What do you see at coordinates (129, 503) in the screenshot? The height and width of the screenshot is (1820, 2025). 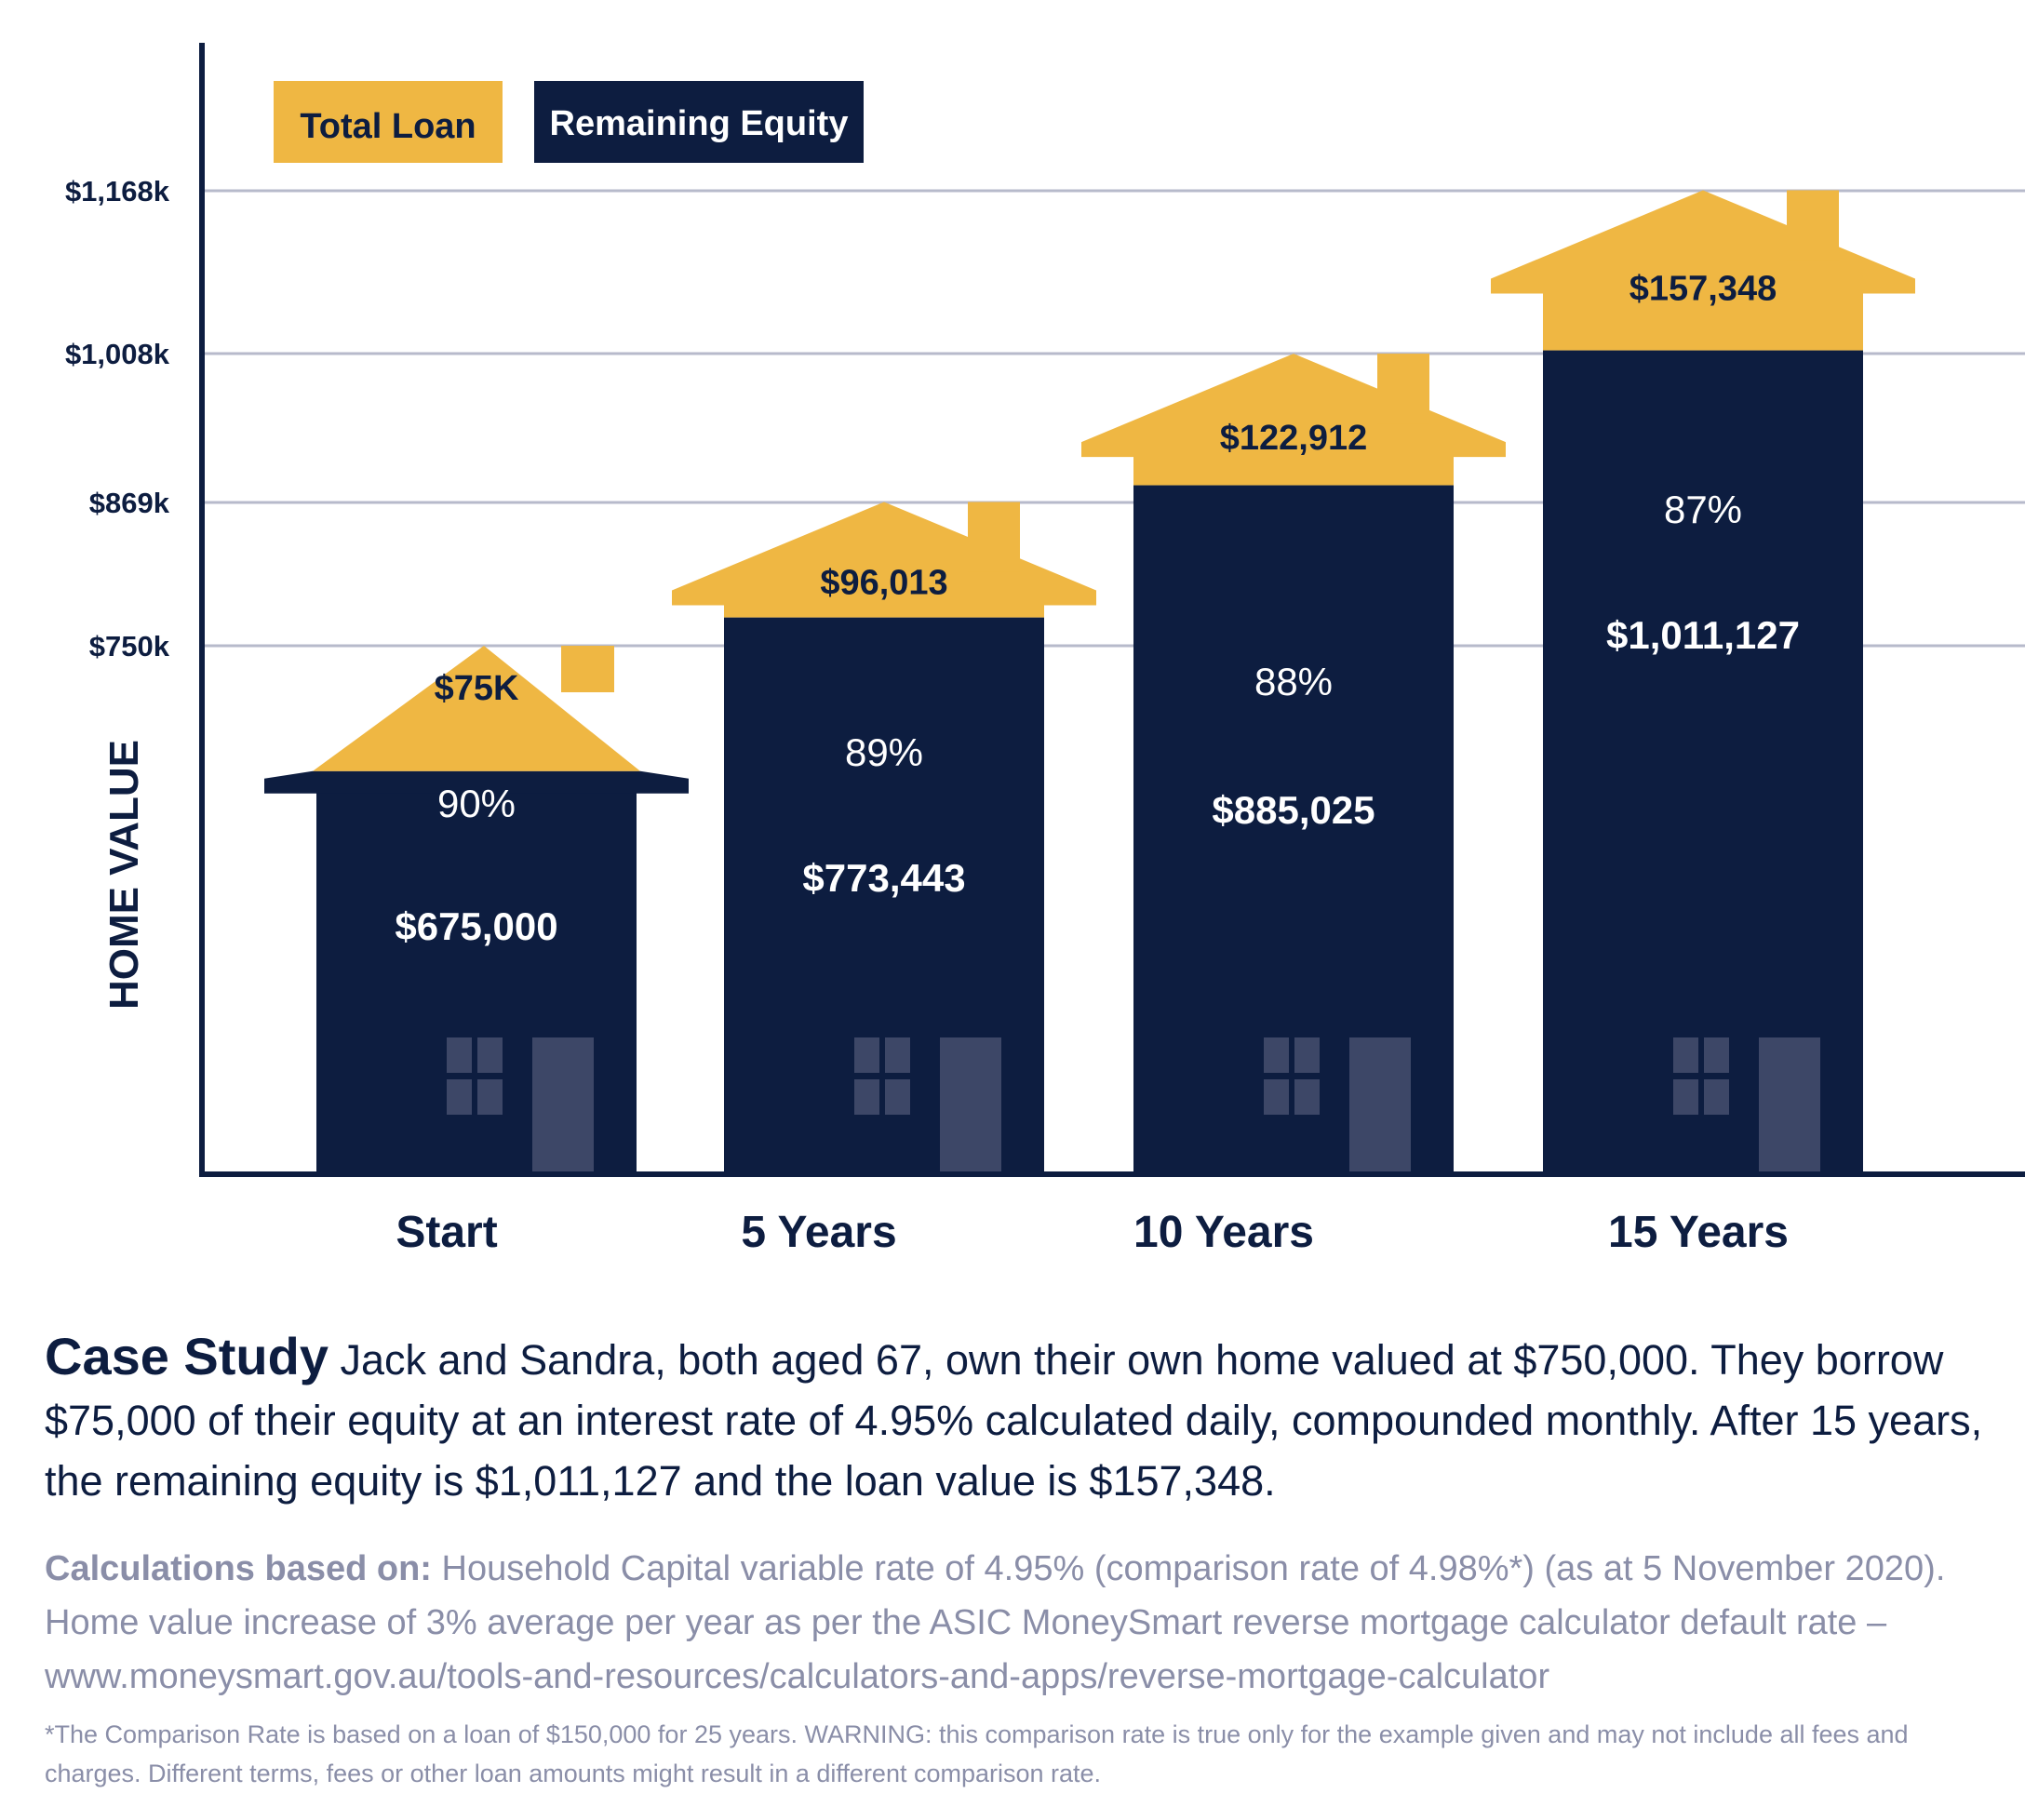 I see `y-tick-label: $869k` at bounding box center [129, 503].